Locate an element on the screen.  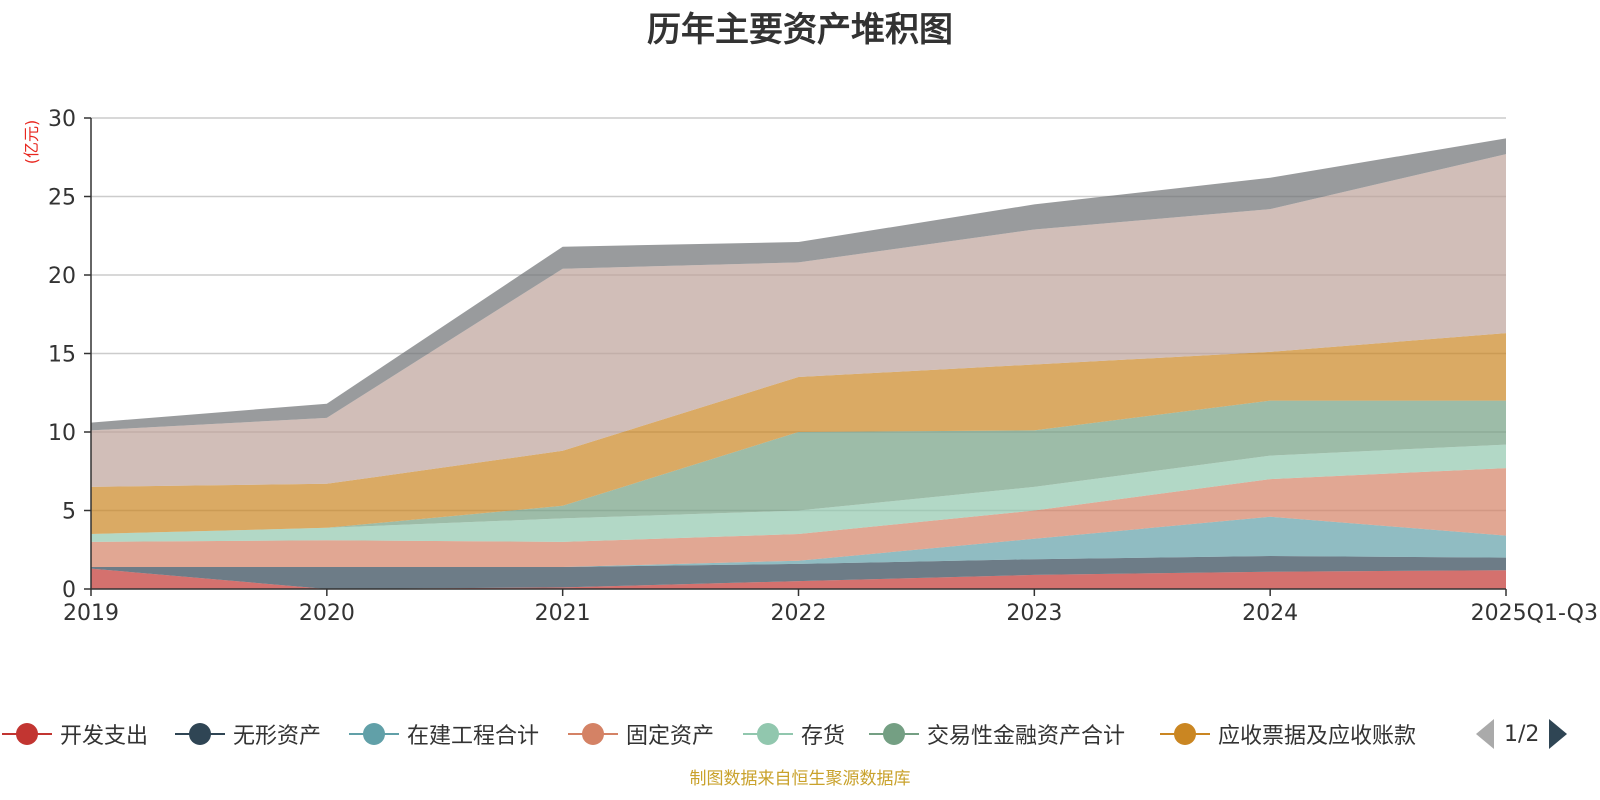
x-tick-label: 2025Q1-Q3 is located at coordinates (1534, 613).